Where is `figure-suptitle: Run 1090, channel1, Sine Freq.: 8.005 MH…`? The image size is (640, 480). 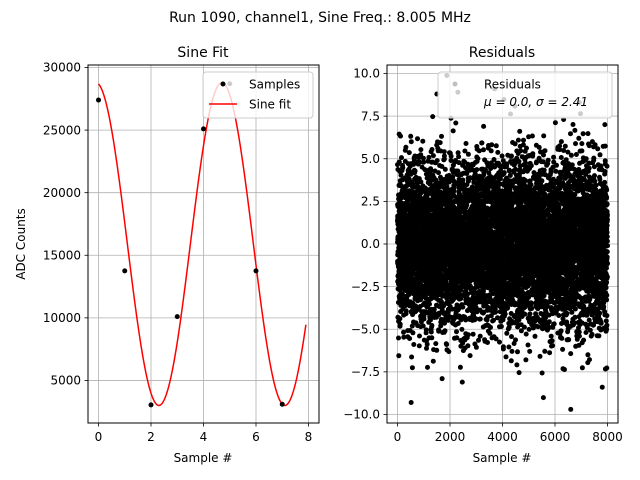
figure-suptitle: Run 1090, channel1, Sine Freq.: 8.005 MH… is located at coordinates (320, 18).